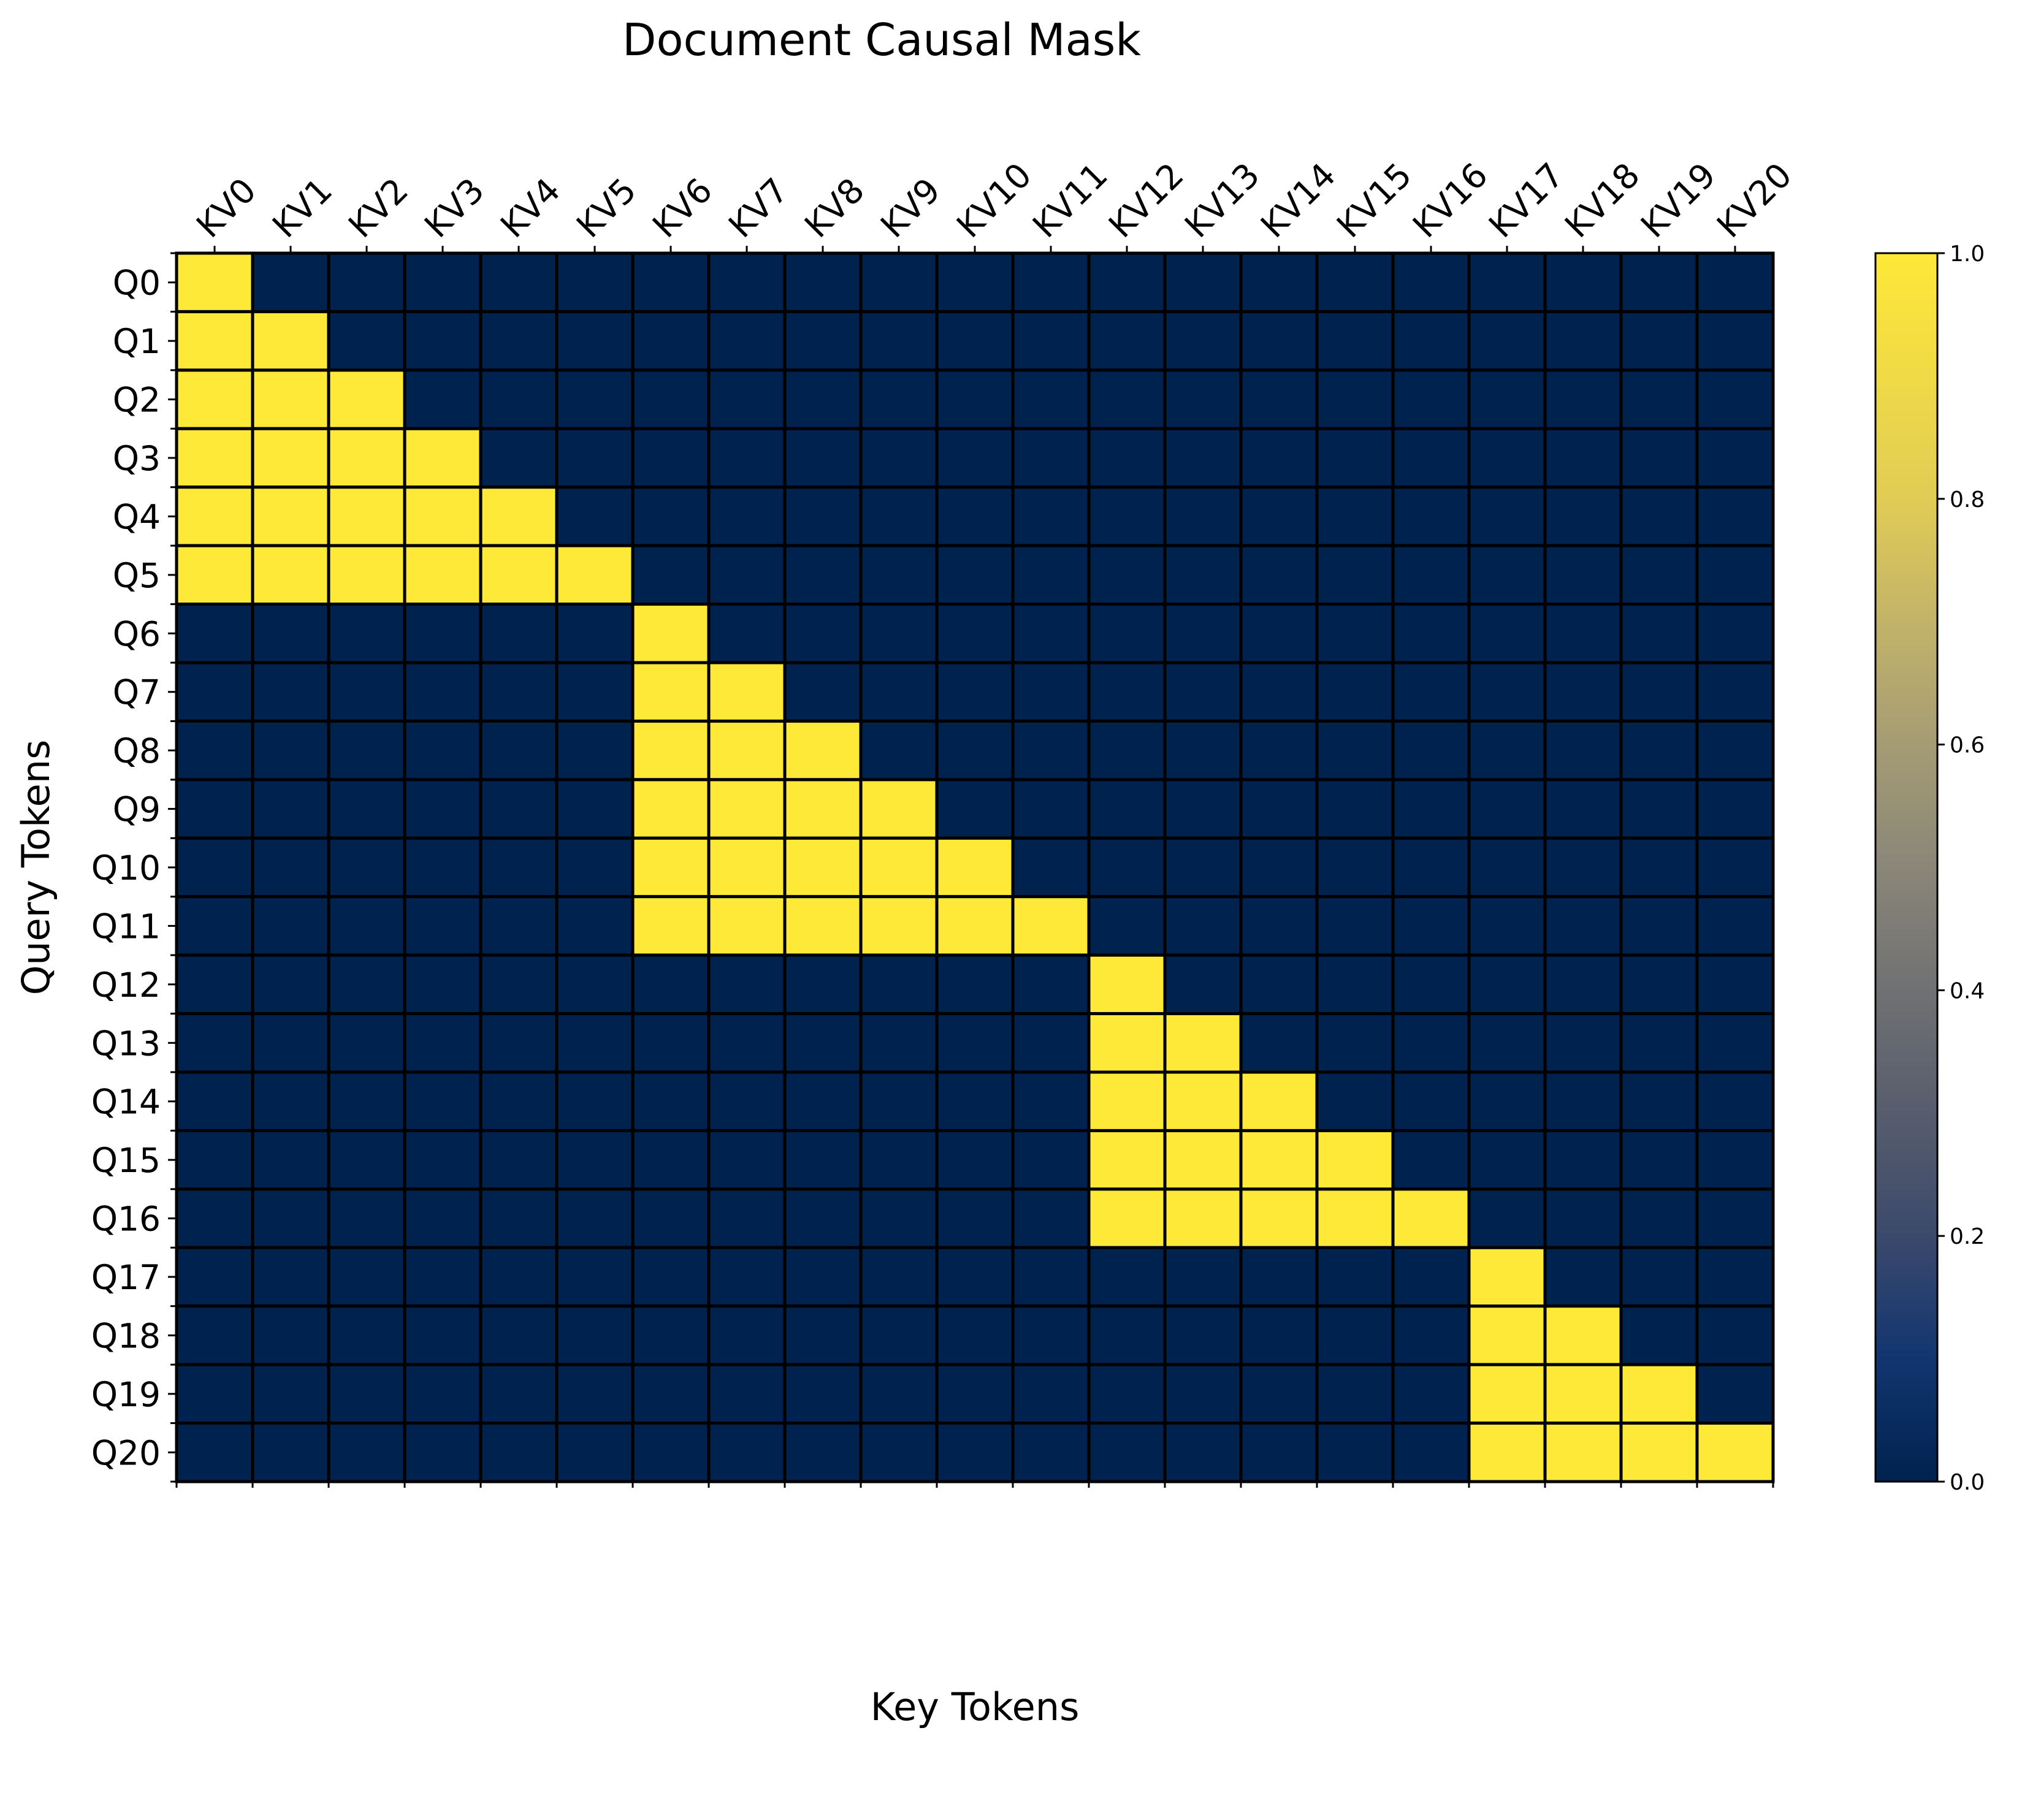  What do you see at coordinates (214, 1101) in the screenshot?
I see `heatmap-cell-q14-kv0` at bounding box center [214, 1101].